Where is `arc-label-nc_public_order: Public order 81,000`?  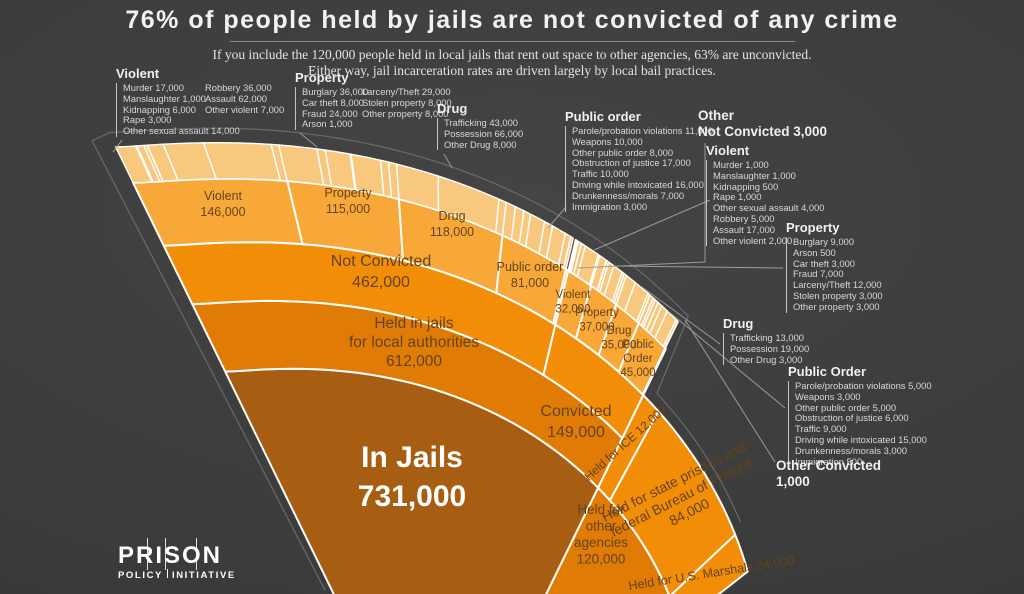
arc-label-nc_public_order: Public order 81,000 is located at coordinates (530, 275).